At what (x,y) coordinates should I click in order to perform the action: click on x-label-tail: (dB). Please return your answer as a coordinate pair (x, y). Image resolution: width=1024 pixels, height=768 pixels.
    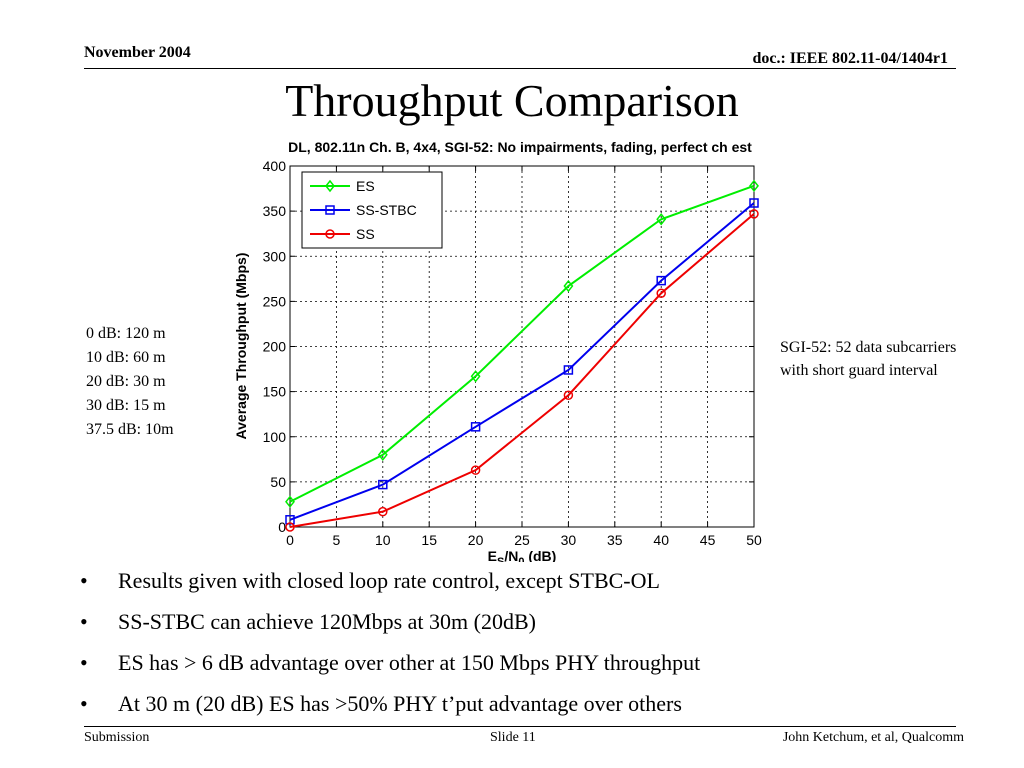
    Looking at the image, I should click on (540, 555).